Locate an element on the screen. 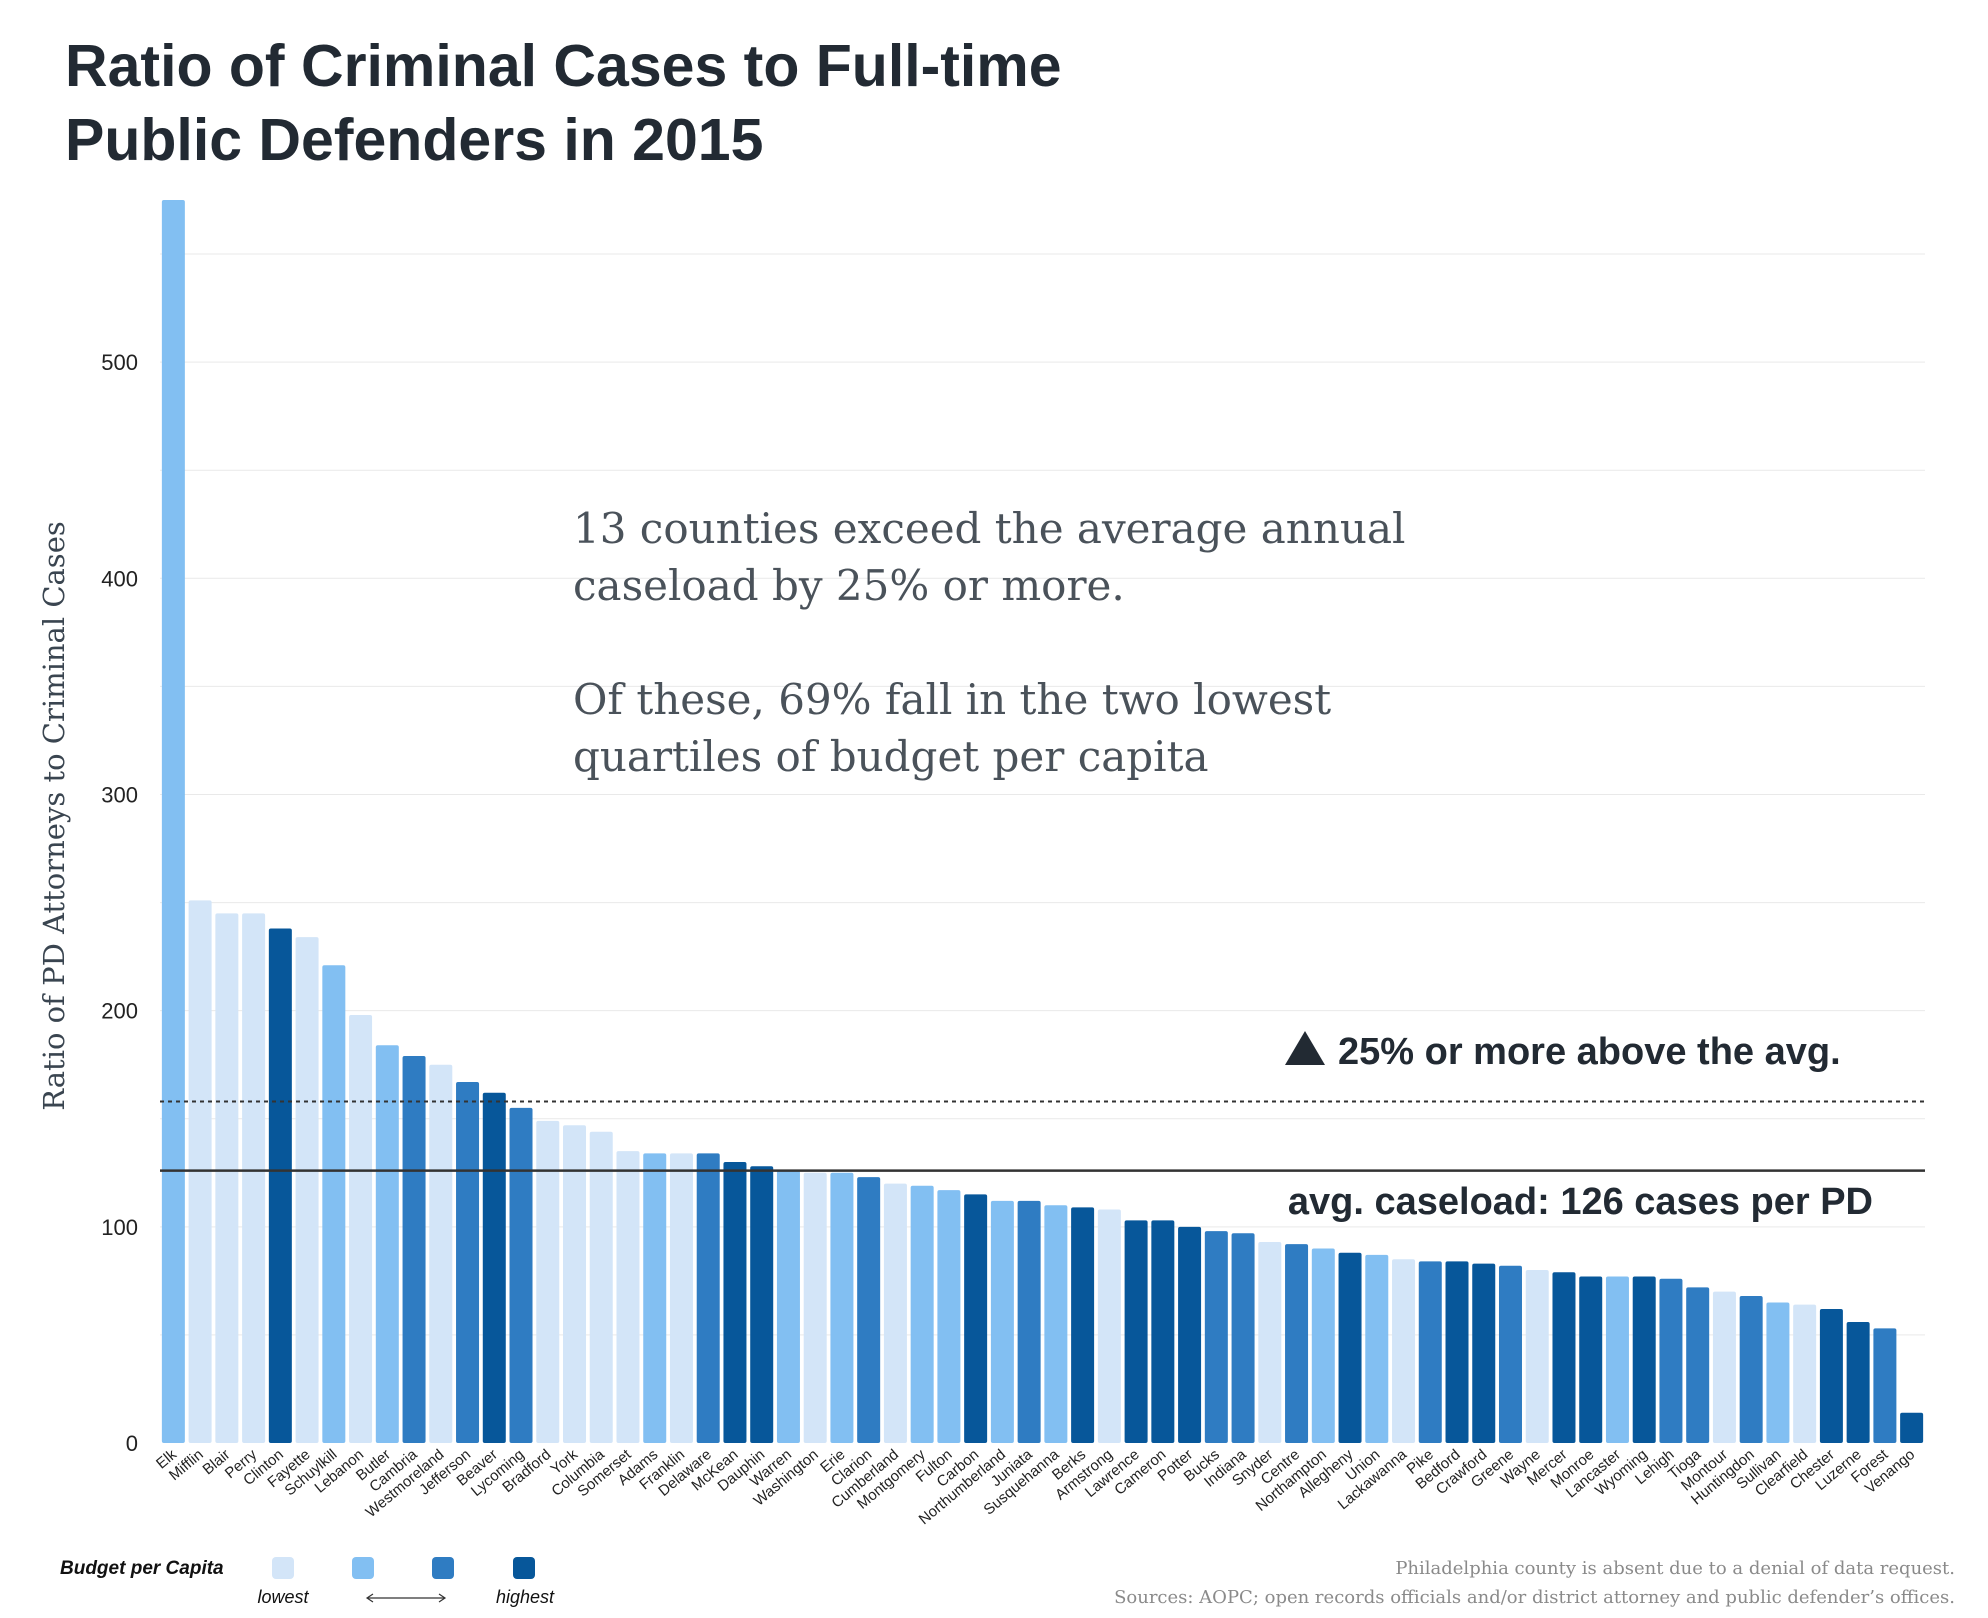  bar-columbia is located at coordinates (601, 1287).